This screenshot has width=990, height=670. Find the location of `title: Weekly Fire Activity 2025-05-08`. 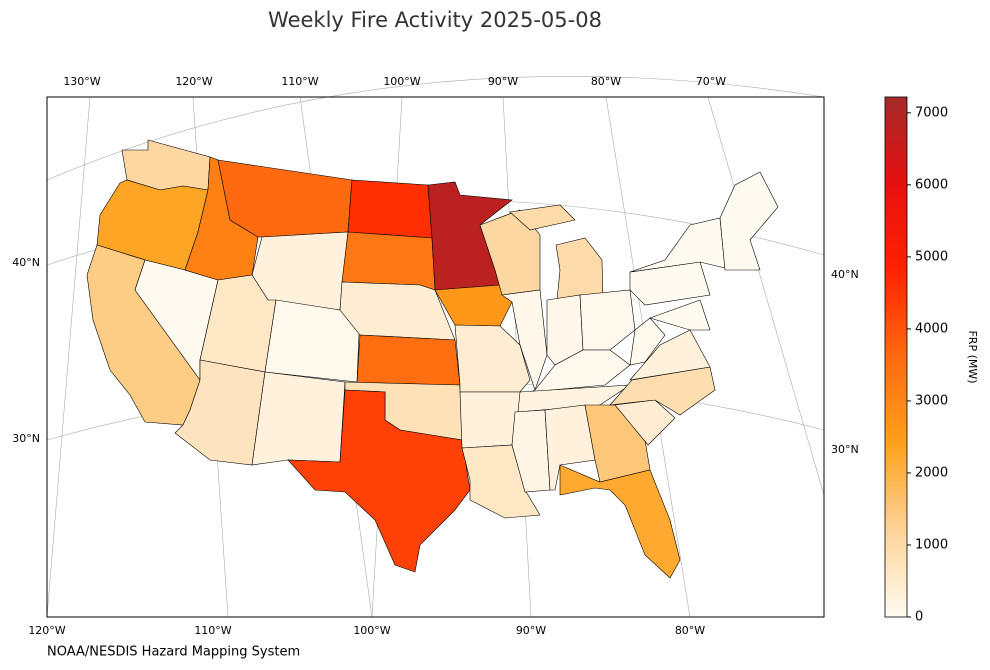

title: Weekly Fire Activity 2025-05-08 is located at coordinates (435, 20).